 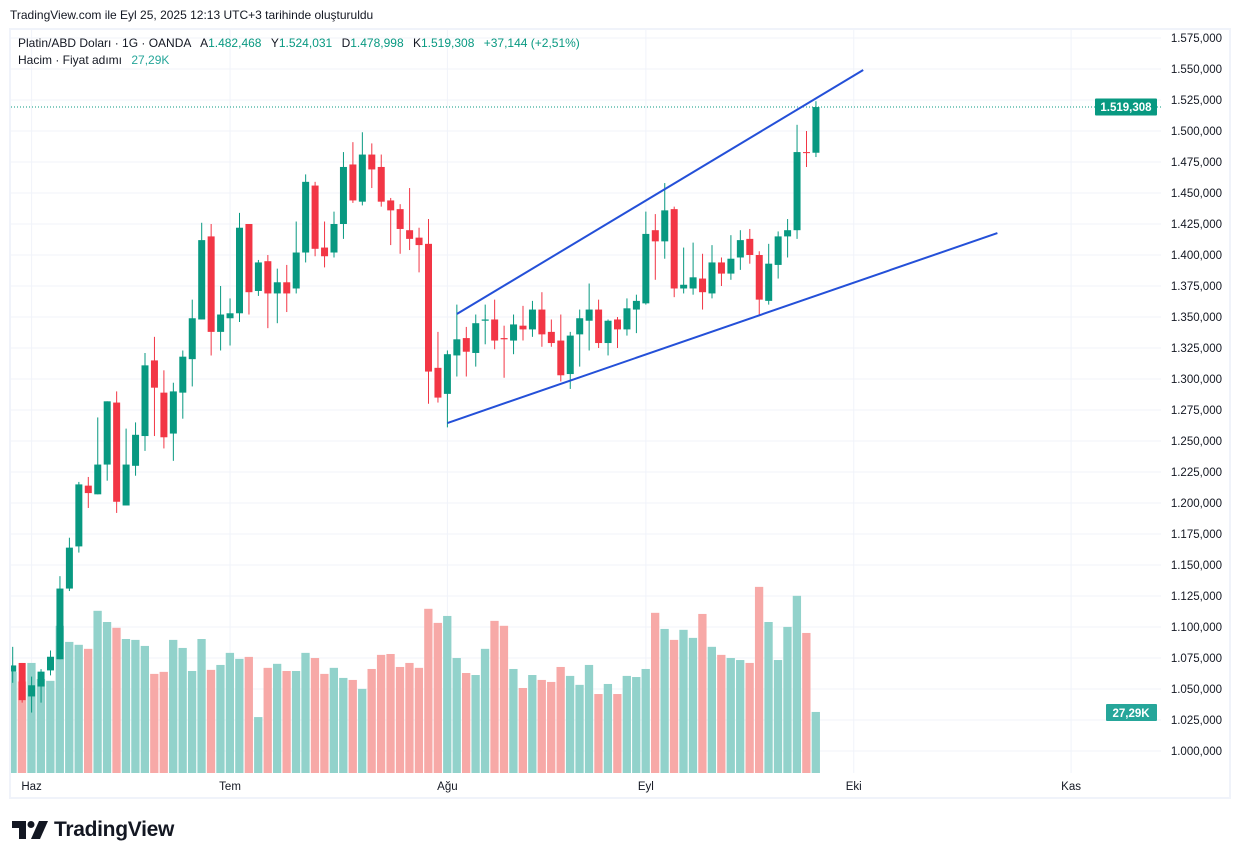 What do you see at coordinates (1196, 442) in the screenshot?
I see `price-tick-label: 1.250,000` at bounding box center [1196, 442].